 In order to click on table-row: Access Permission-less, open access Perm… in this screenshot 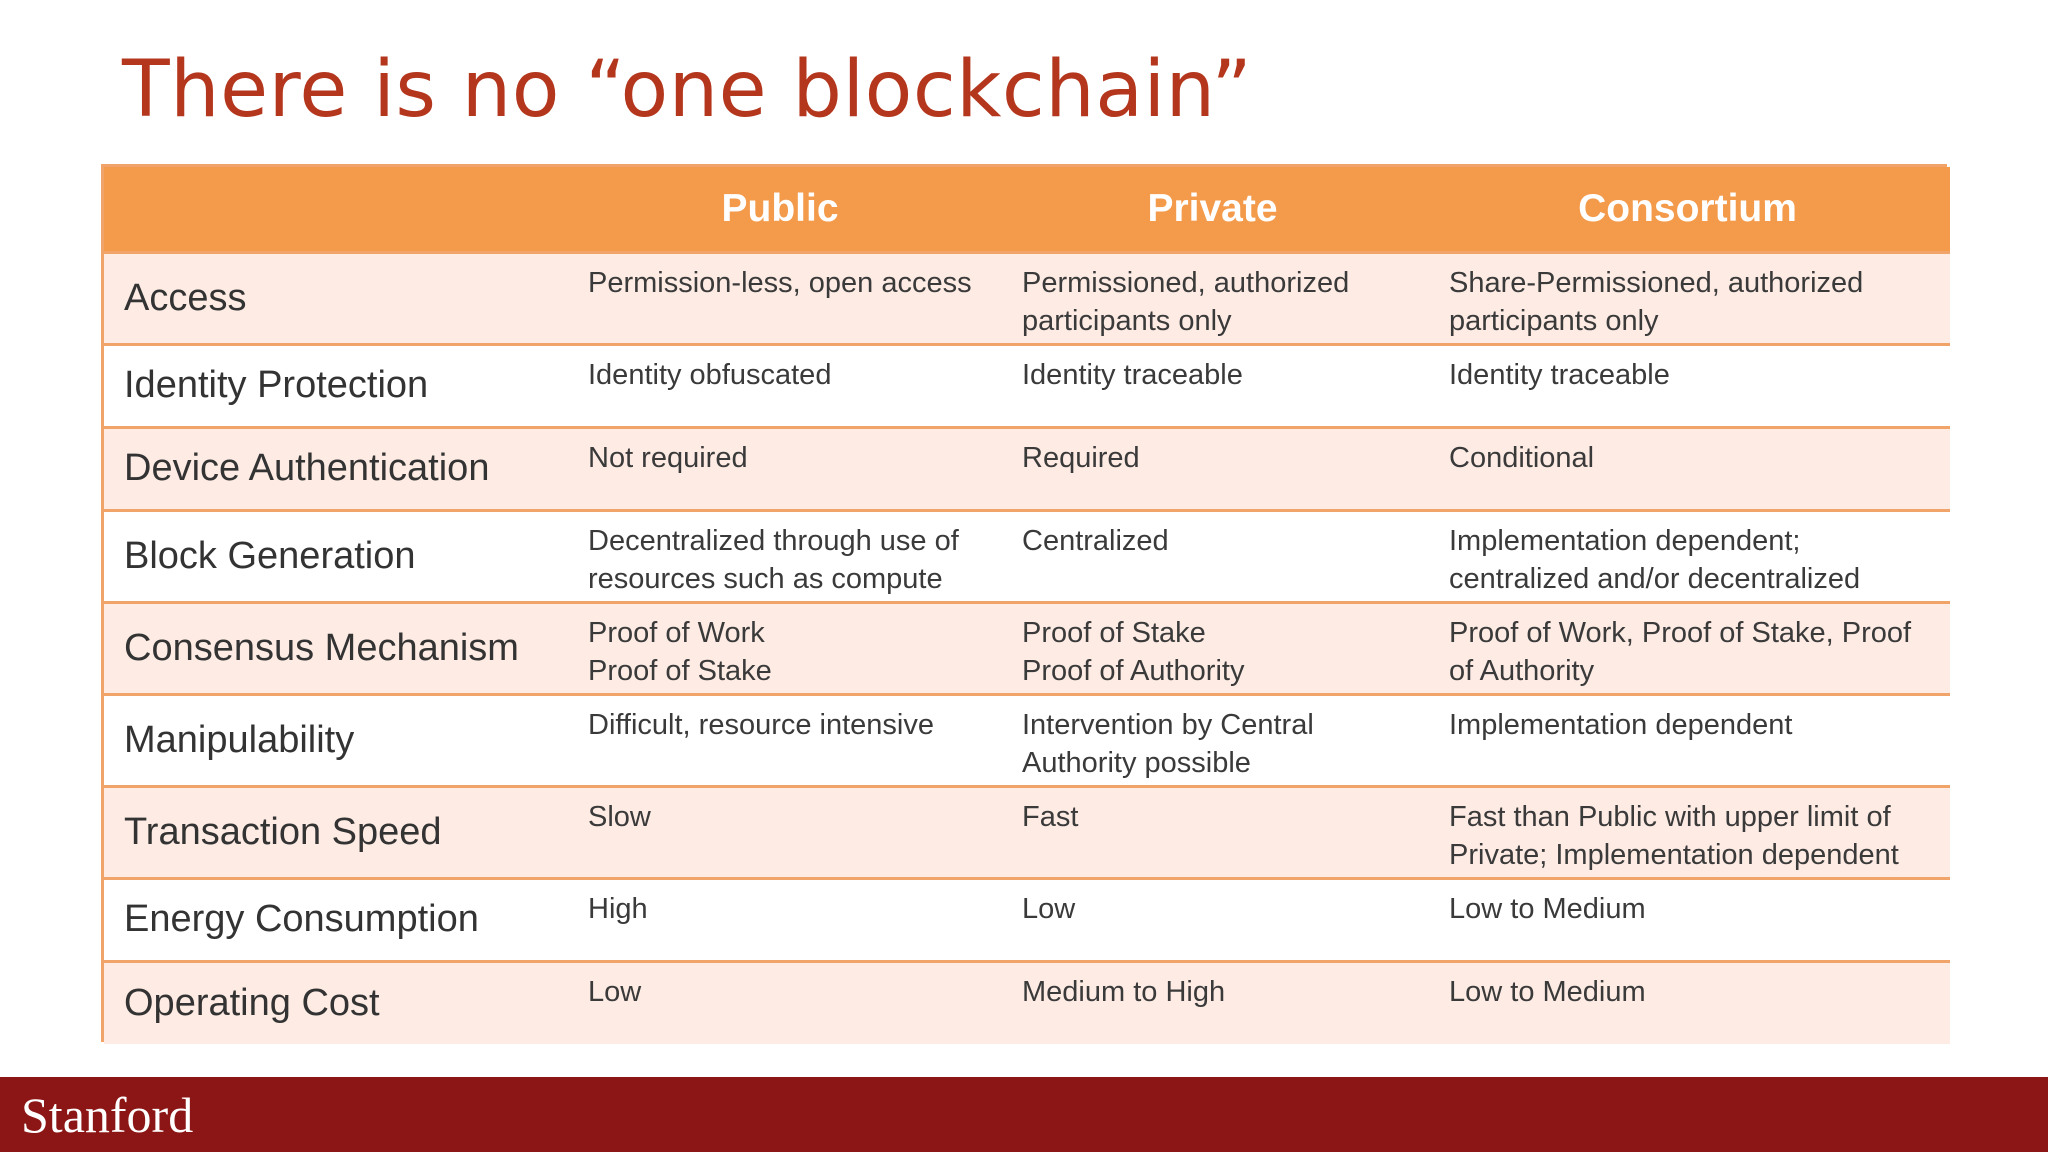, I will do `click(1027, 298)`.